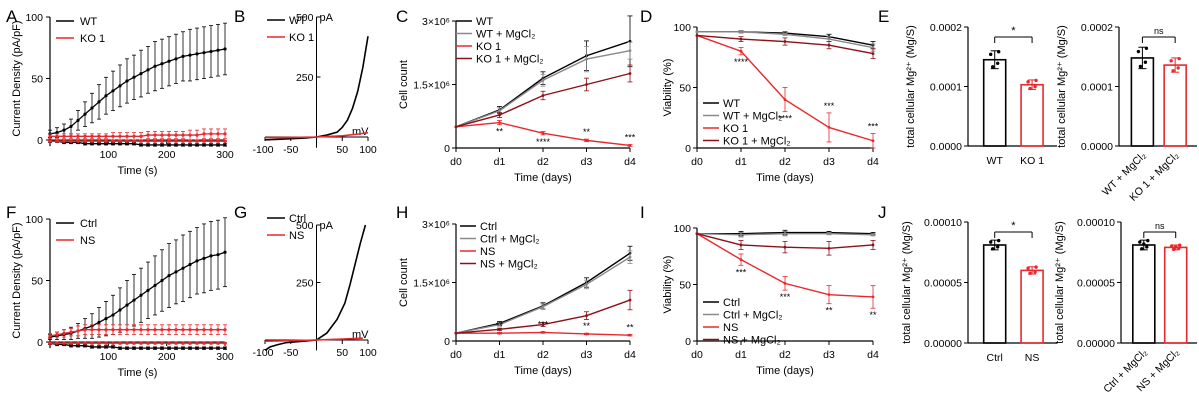  What do you see at coordinates (995, 358) in the screenshot?
I see `x-category-label: Ctrl` at bounding box center [995, 358].